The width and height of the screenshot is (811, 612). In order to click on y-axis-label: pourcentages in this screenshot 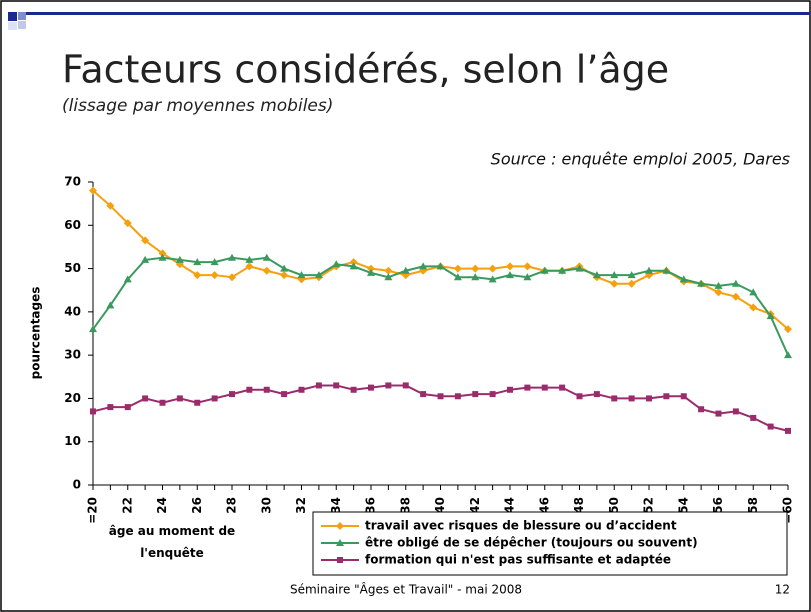, I will do `click(36, 333)`.